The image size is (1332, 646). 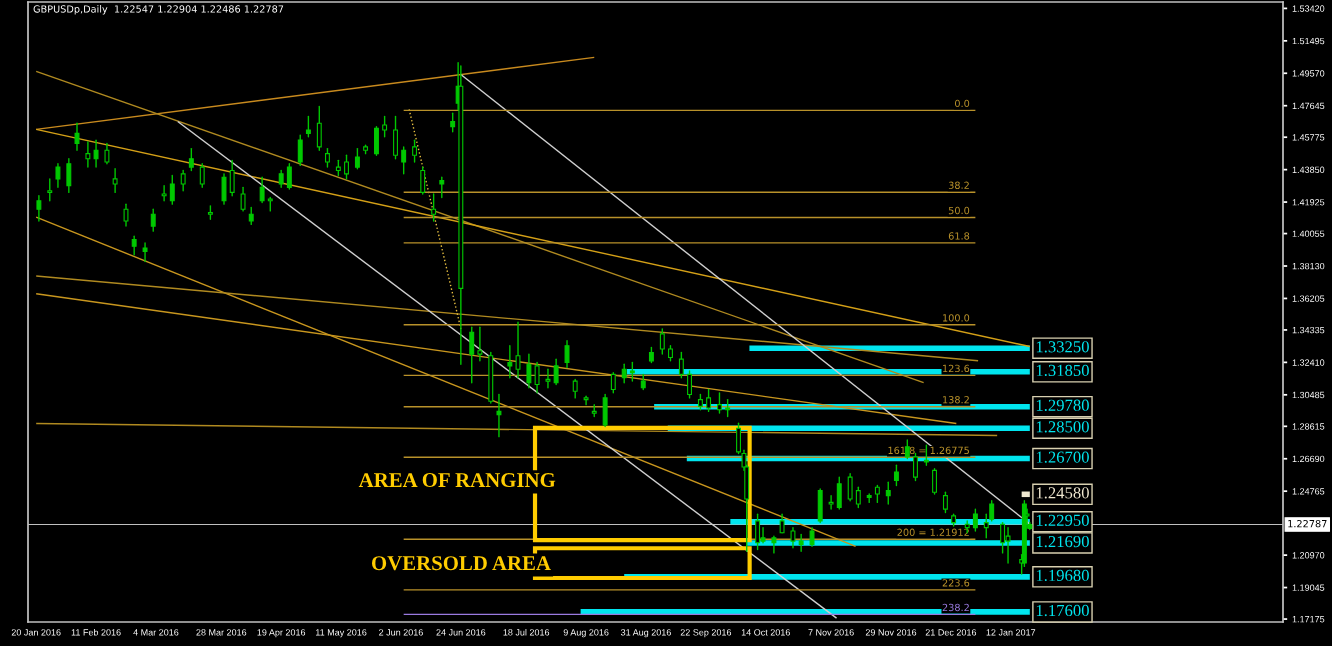 I want to click on y-tick-label: 1.17175, so click(x=1308, y=619).